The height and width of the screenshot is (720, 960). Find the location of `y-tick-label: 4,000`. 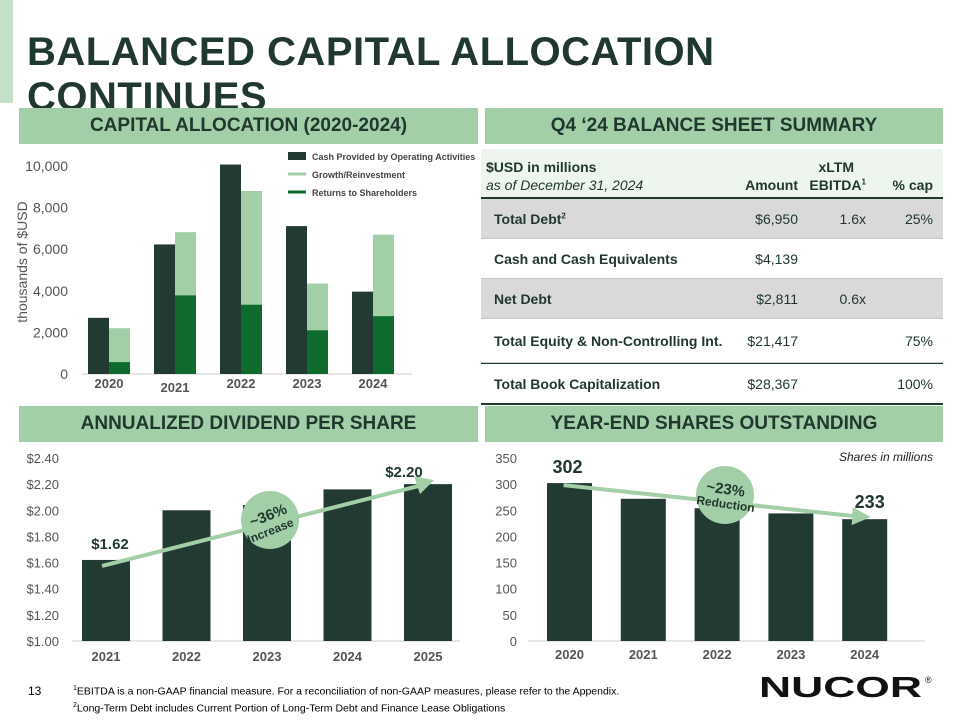

y-tick-label: 4,000 is located at coordinates (50, 291).